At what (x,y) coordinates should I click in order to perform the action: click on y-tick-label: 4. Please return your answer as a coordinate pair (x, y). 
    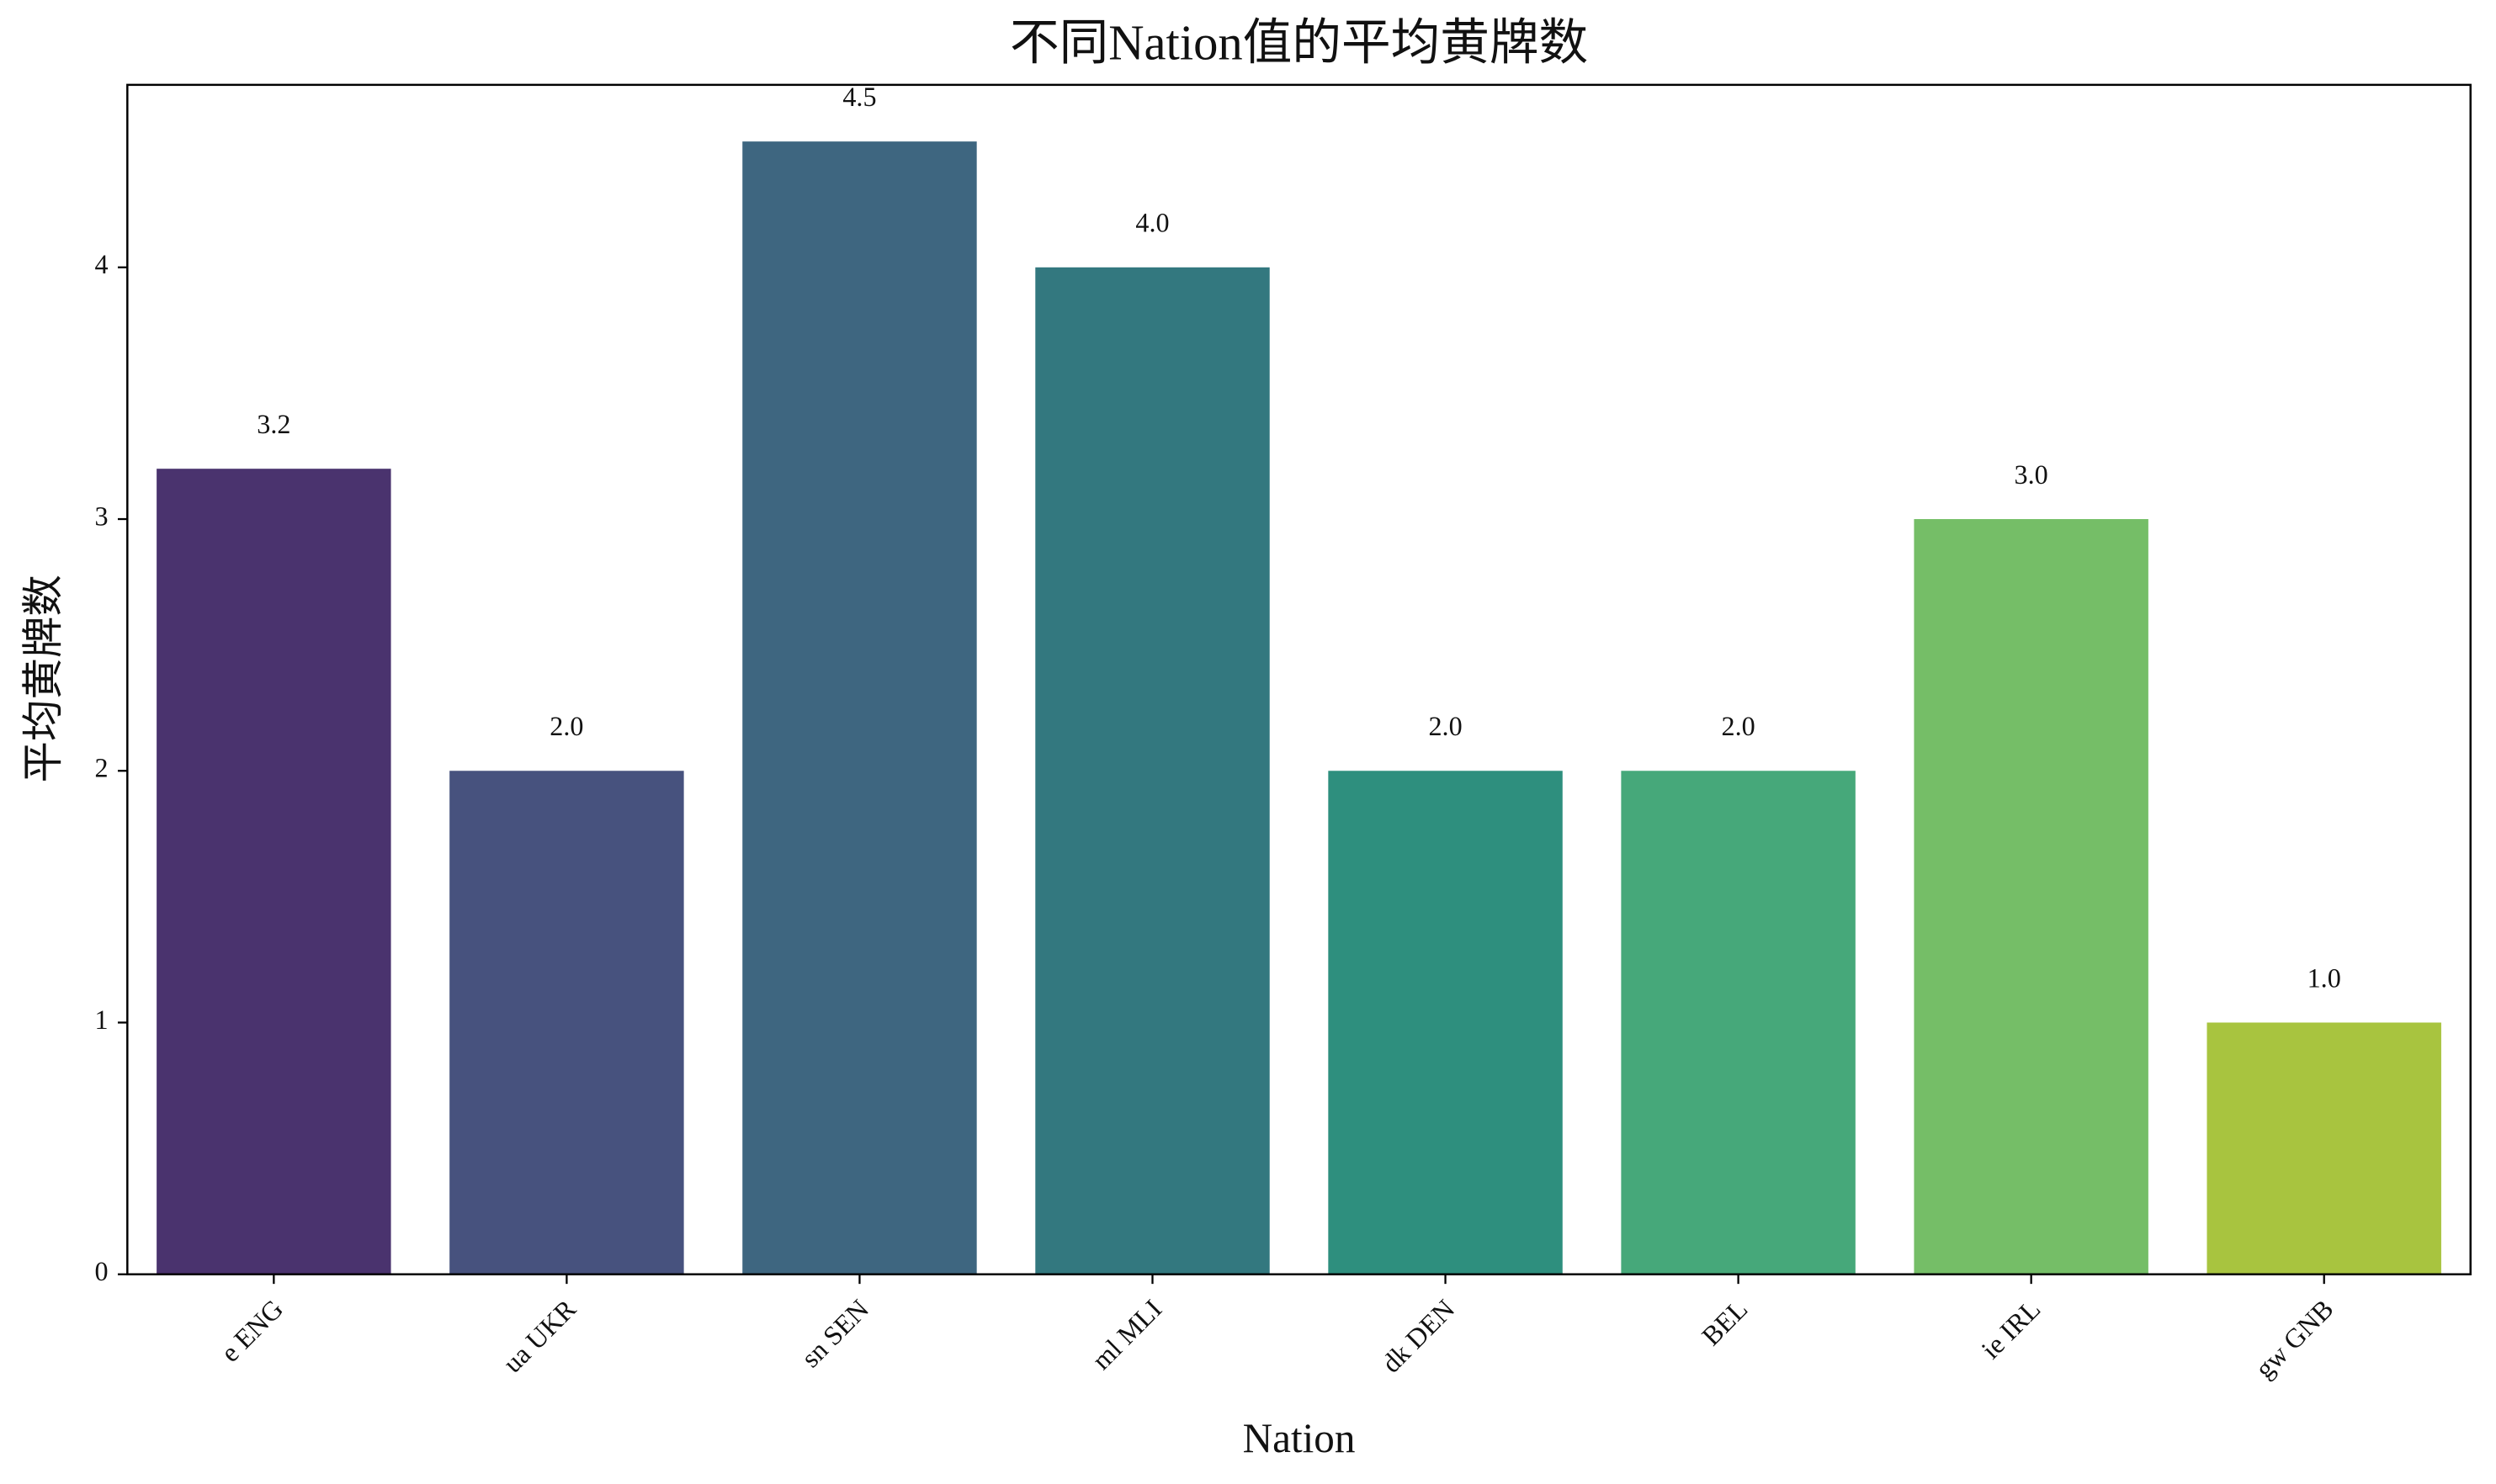
    Looking at the image, I should click on (102, 264).